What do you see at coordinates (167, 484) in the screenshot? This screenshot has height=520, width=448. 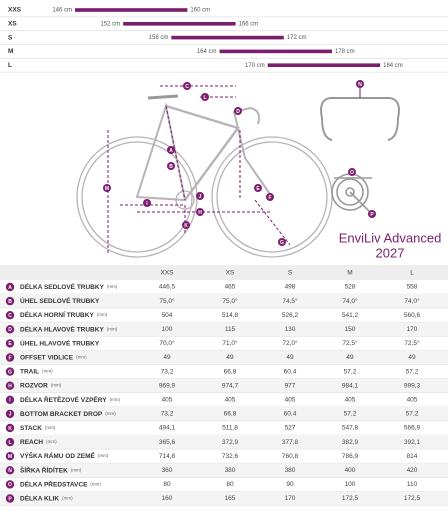 I see `cell-value: 80` at bounding box center [167, 484].